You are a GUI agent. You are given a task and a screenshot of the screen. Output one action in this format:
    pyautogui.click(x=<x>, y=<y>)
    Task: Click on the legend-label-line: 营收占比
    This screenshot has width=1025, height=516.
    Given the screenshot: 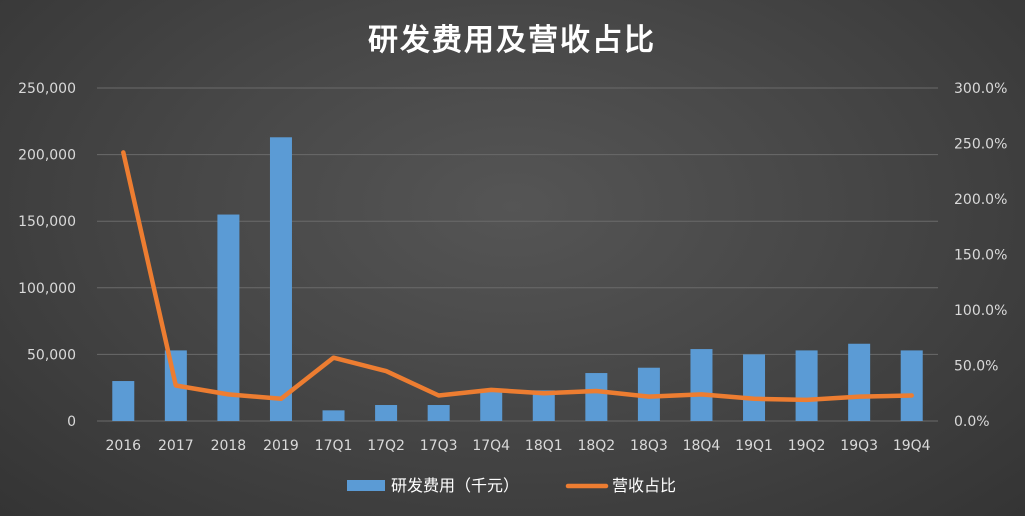 What is the action you would take?
    pyautogui.click(x=644, y=485)
    